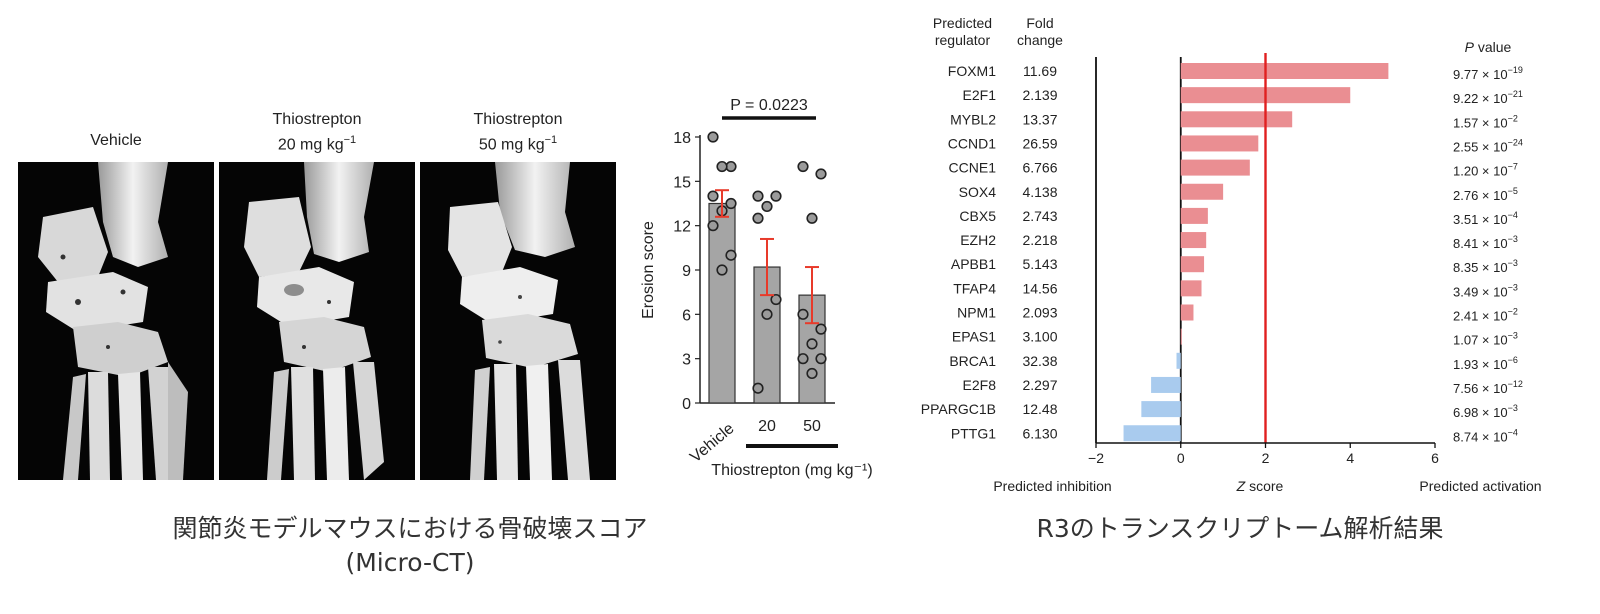 The width and height of the screenshot is (1600, 614). Describe the element at coordinates (682, 182) in the screenshot. I see `y-tick-label: 15` at that location.